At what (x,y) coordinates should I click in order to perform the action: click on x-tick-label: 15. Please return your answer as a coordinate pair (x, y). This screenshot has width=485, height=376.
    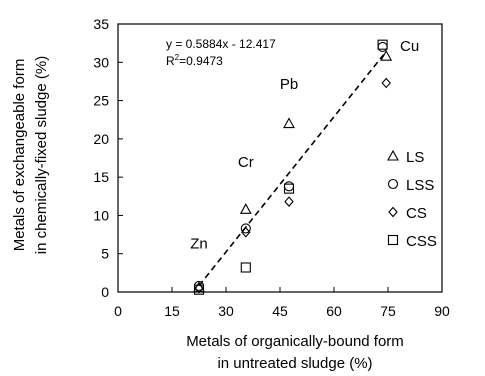
    Looking at the image, I should click on (172, 311).